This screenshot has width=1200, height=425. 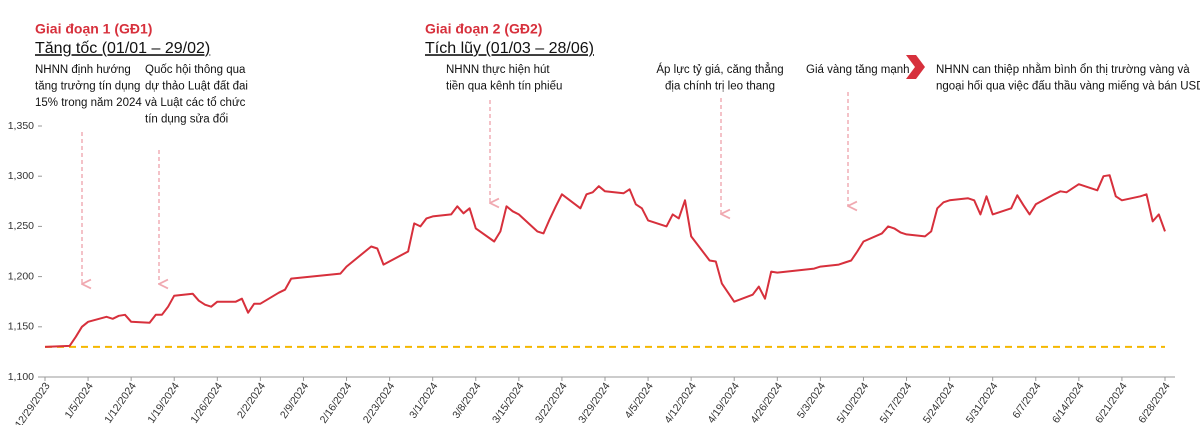 What do you see at coordinates (594, 402) in the screenshot?
I see `x-tick-label: 3/29/2024` at bounding box center [594, 402].